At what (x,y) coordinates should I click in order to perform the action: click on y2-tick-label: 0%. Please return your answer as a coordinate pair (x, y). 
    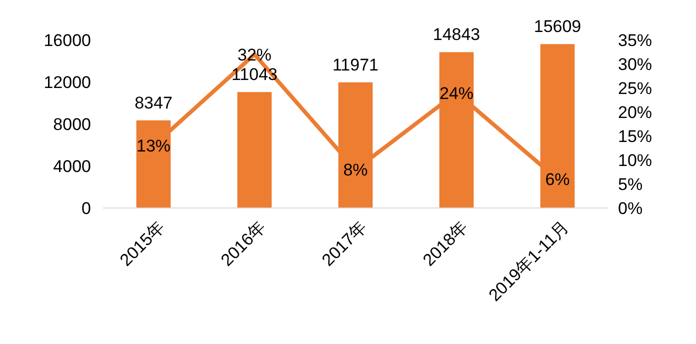
    Looking at the image, I should click on (630, 208).